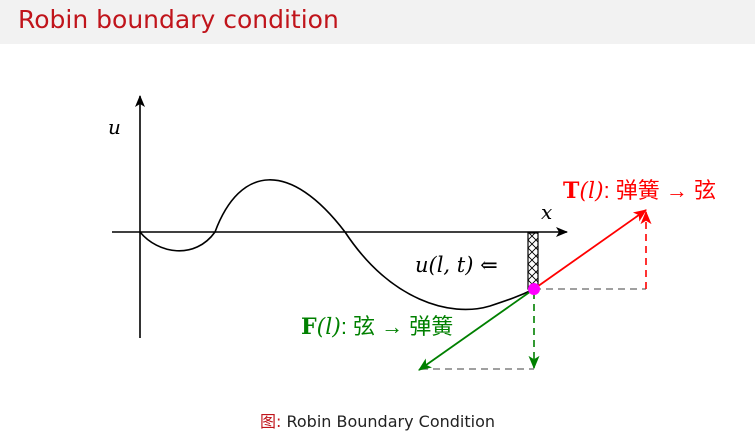  I want to click on figure-caption: 图: Robin Boundary Condition, so click(377, 420).